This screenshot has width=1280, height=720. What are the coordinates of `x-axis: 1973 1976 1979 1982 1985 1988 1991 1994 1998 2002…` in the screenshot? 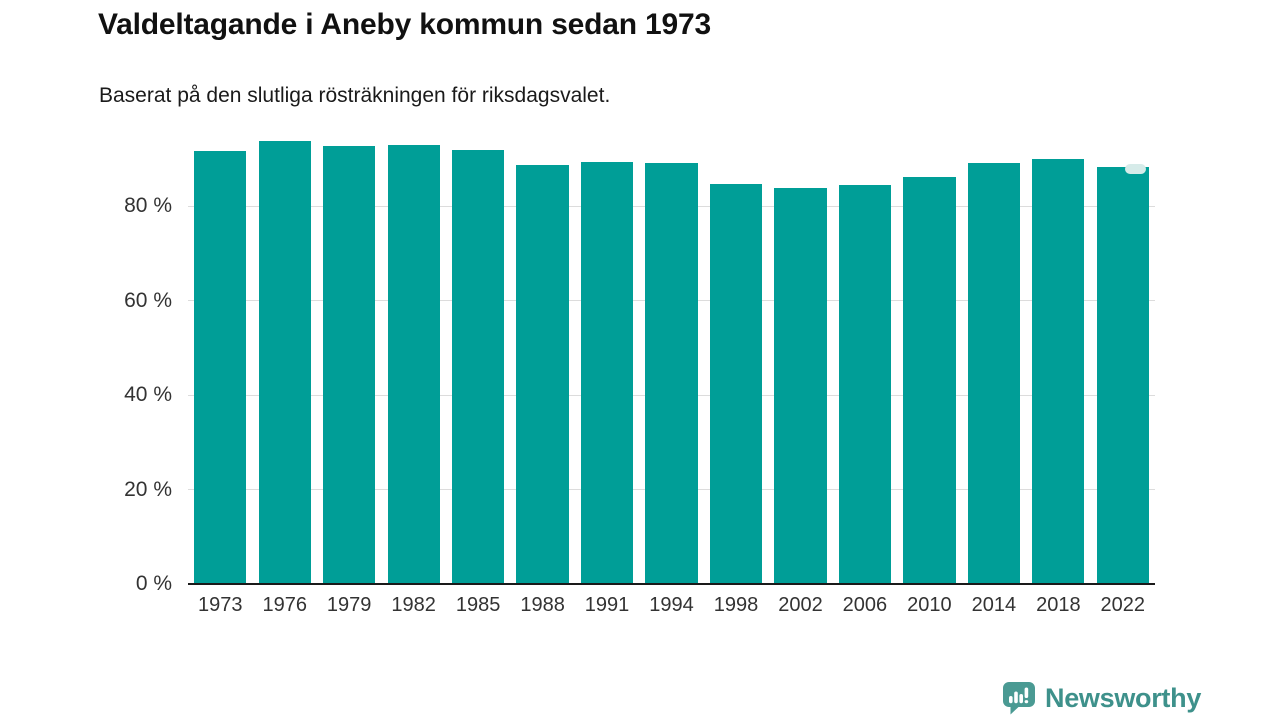 It's located at (671, 605).